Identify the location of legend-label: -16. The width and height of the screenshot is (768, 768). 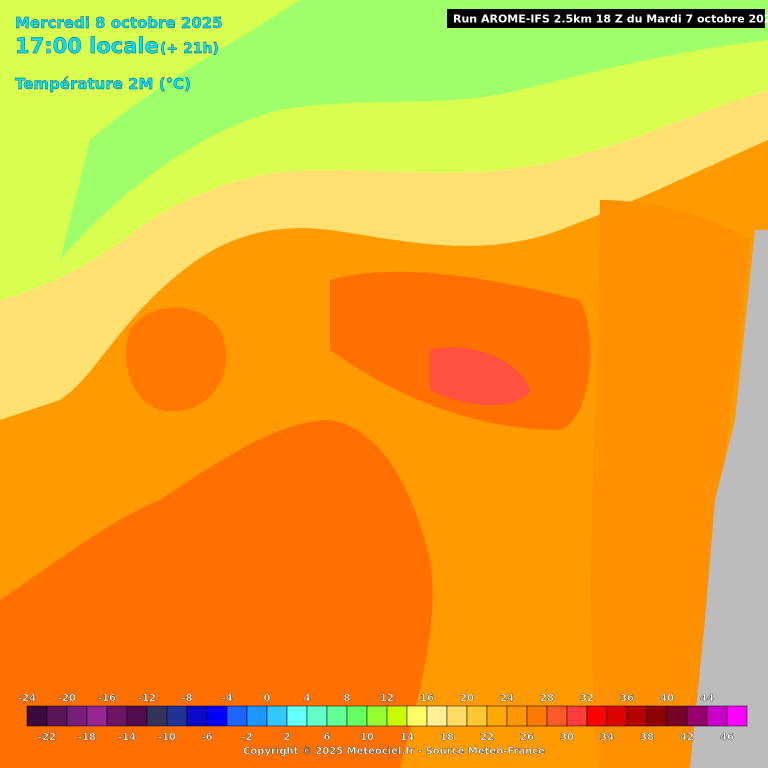
(107, 698).